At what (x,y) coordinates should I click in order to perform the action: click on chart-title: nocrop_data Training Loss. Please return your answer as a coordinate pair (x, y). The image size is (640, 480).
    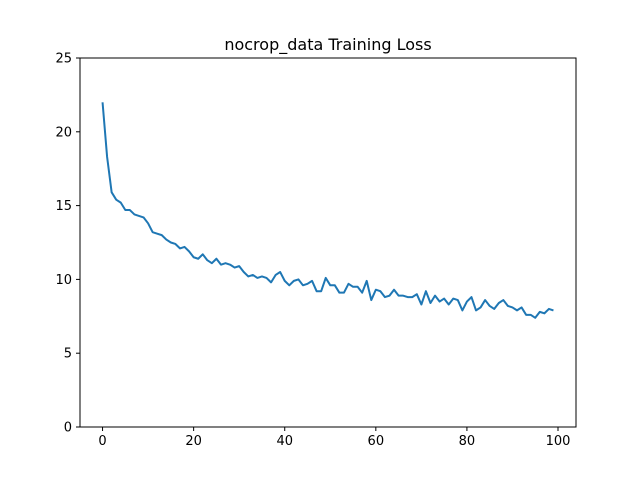
    Looking at the image, I should click on (327, 45).